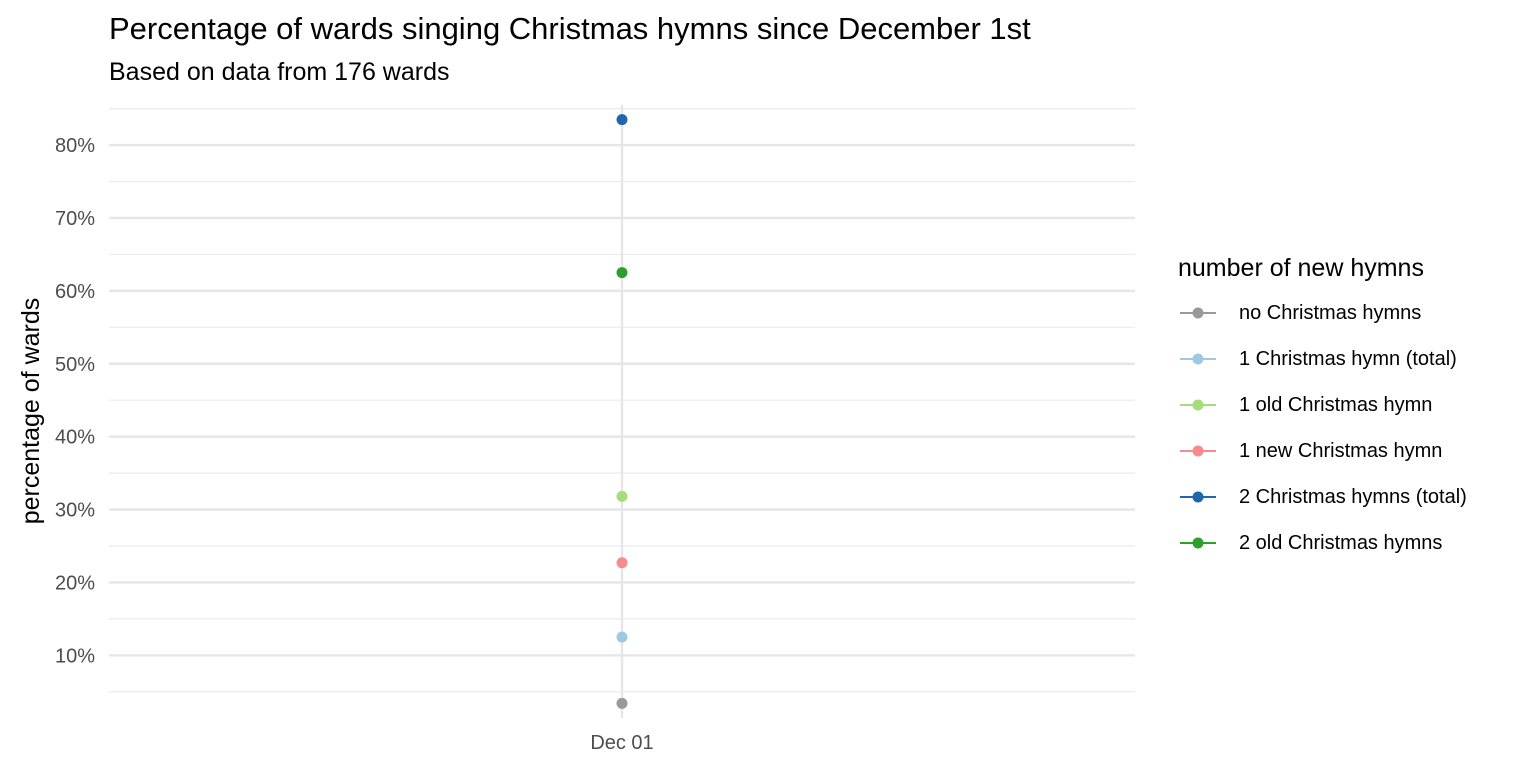 The height and width of the screenshot is (768, 1536). I want to click on y-tick-label: 80%, so click(75, 146).